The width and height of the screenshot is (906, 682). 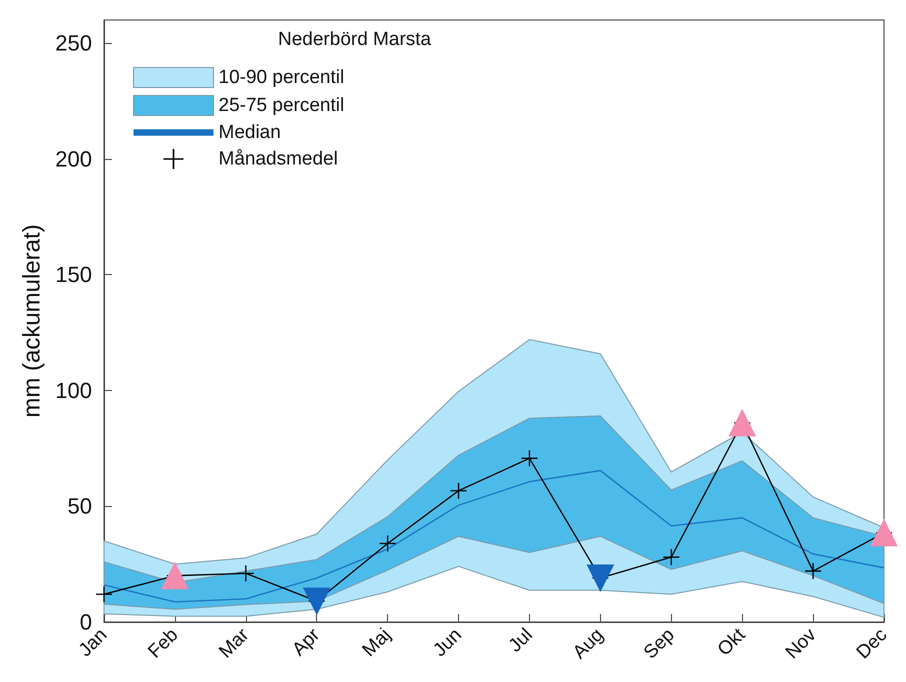 What do you see at coordinates (801, 644) in the screenshot?
I see `x-tick-label: Nov` at bounding box center [801, 644].